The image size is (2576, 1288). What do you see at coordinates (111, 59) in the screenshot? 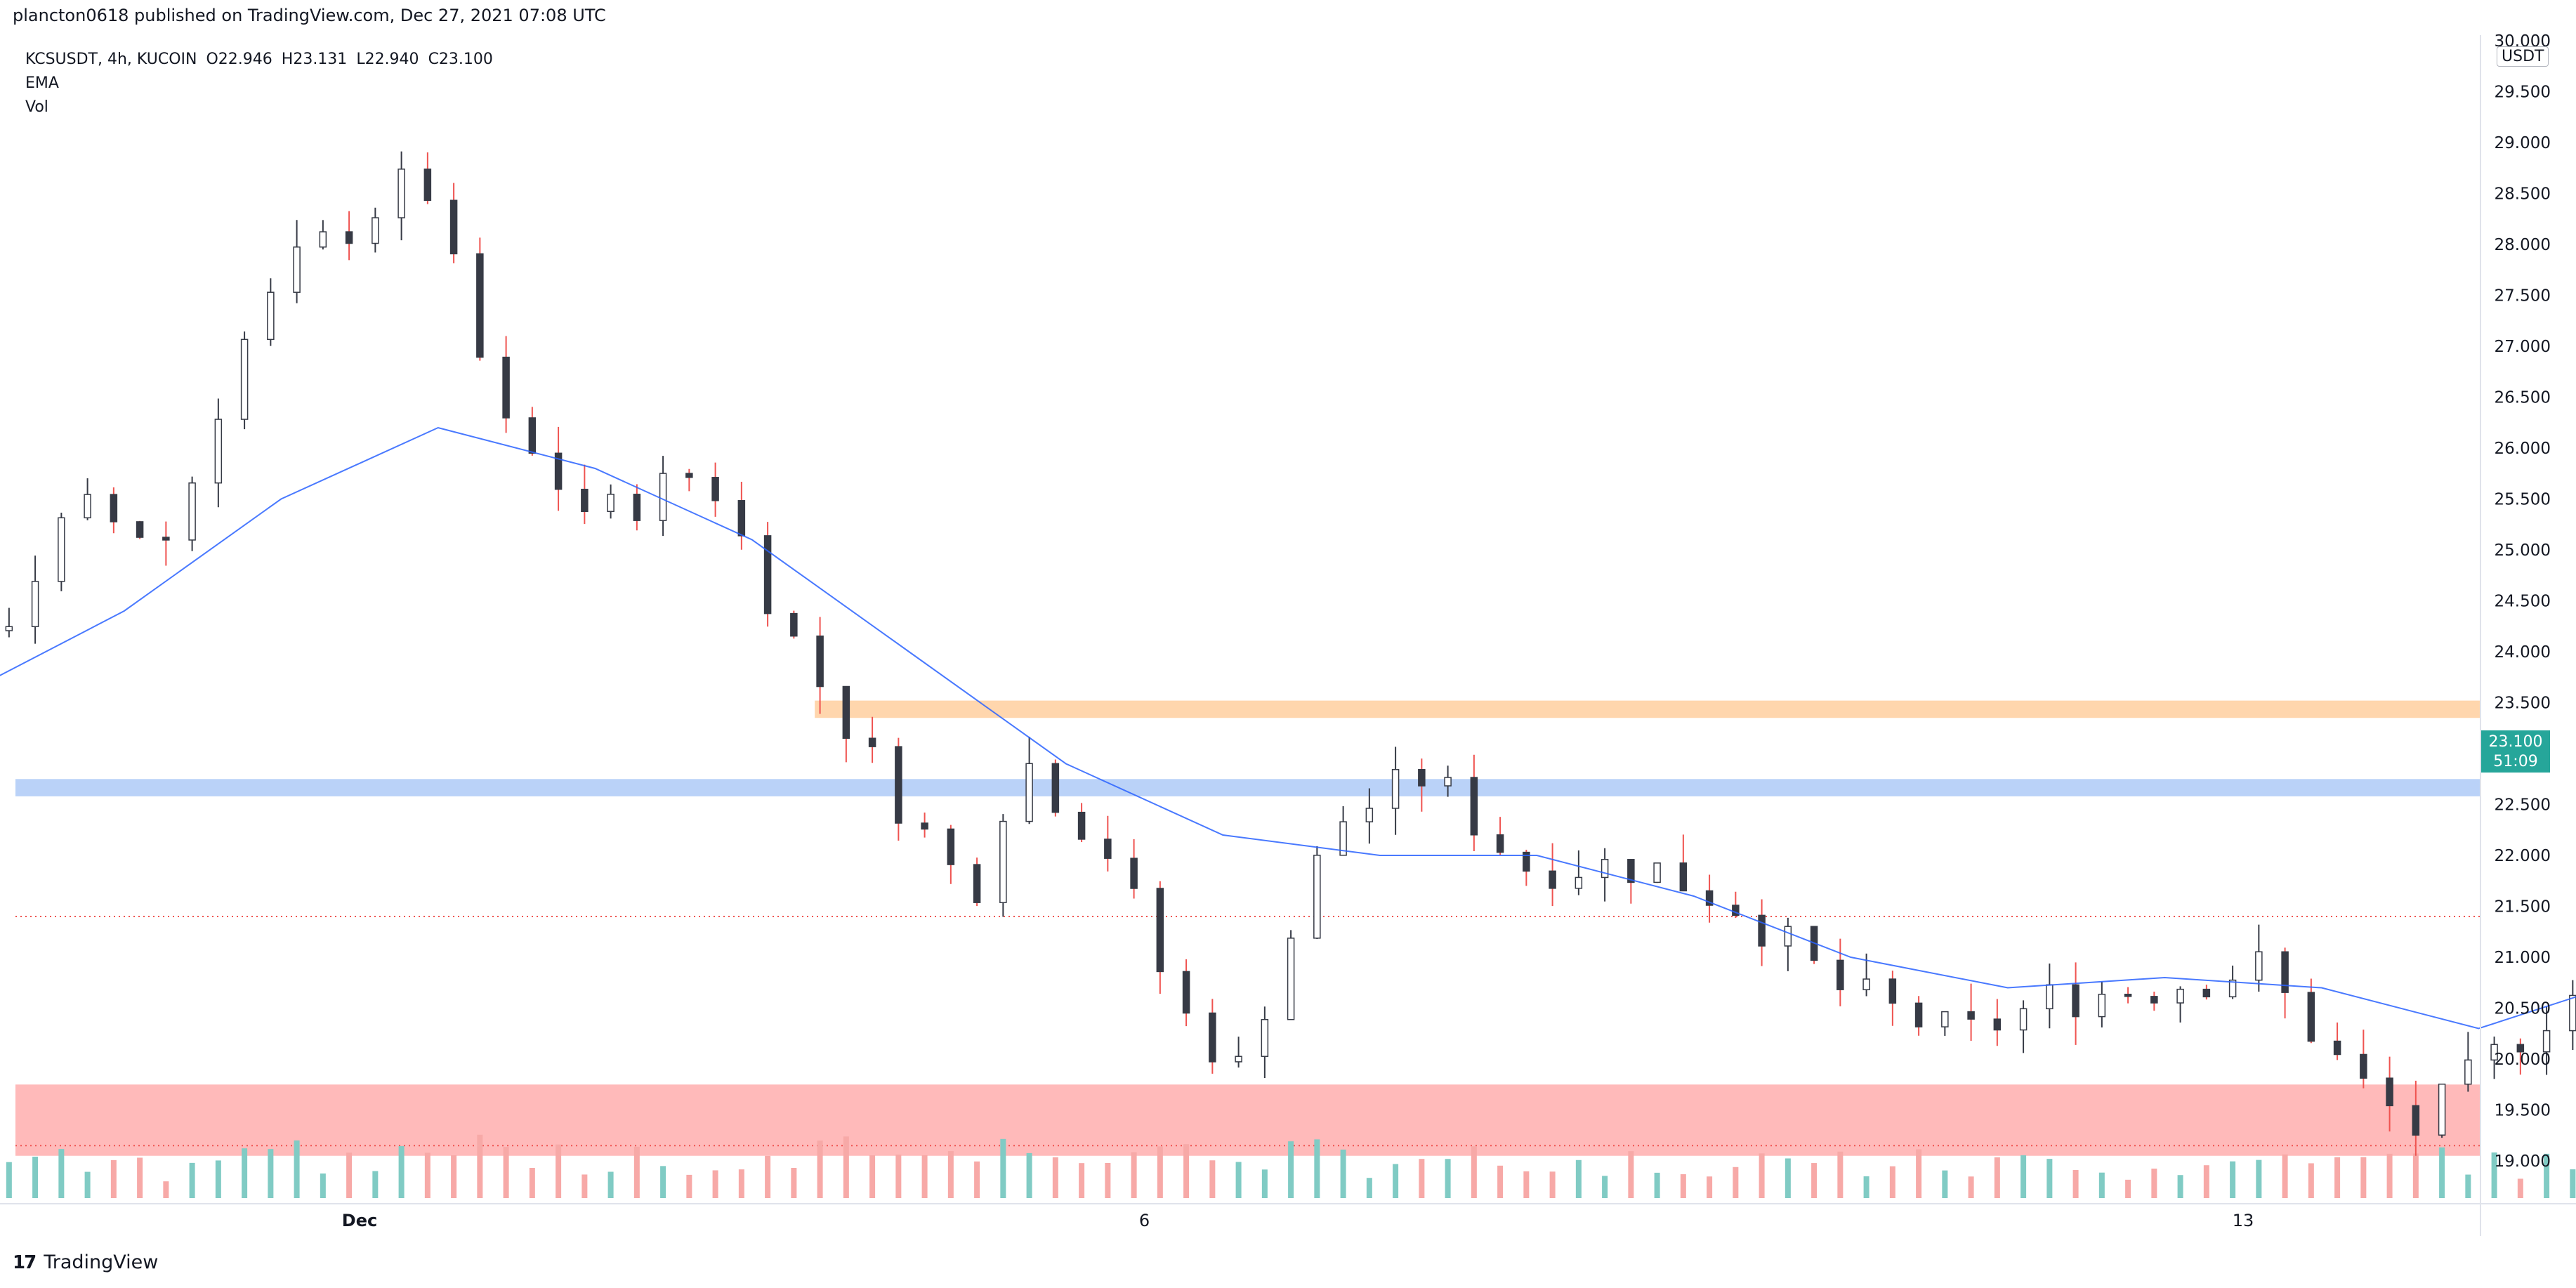
I see `legend-symbol: KCSUSDT, 4h, KUCOIN` at bounding box center [111, 59].